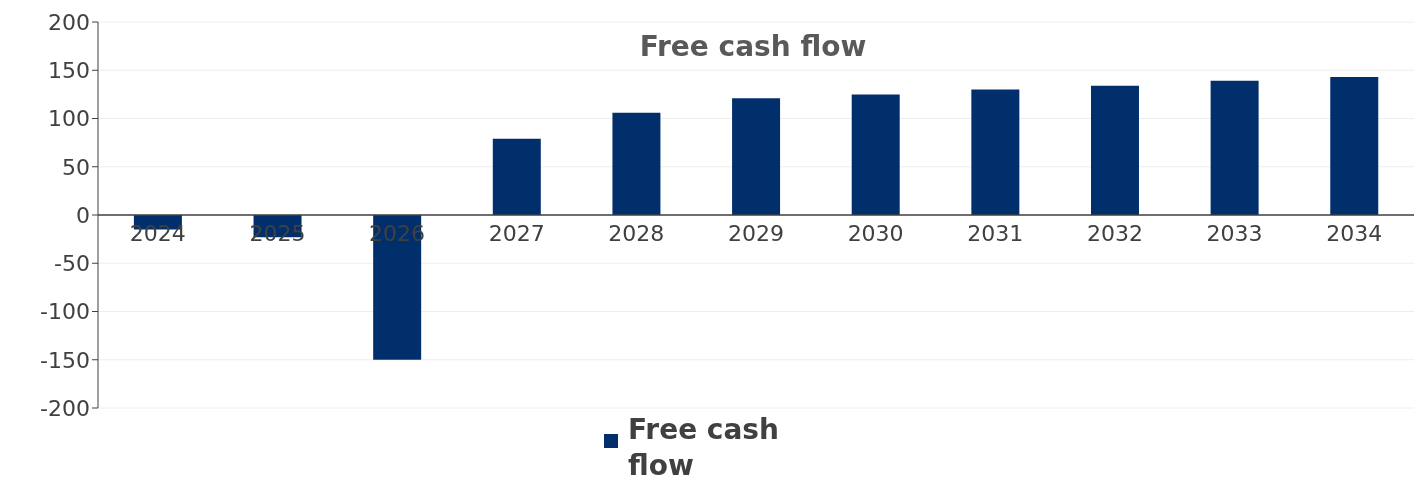 The height and width of the screenshot is (486, 1424). I want to click on y-tick-label: 150, so click(69, 71).